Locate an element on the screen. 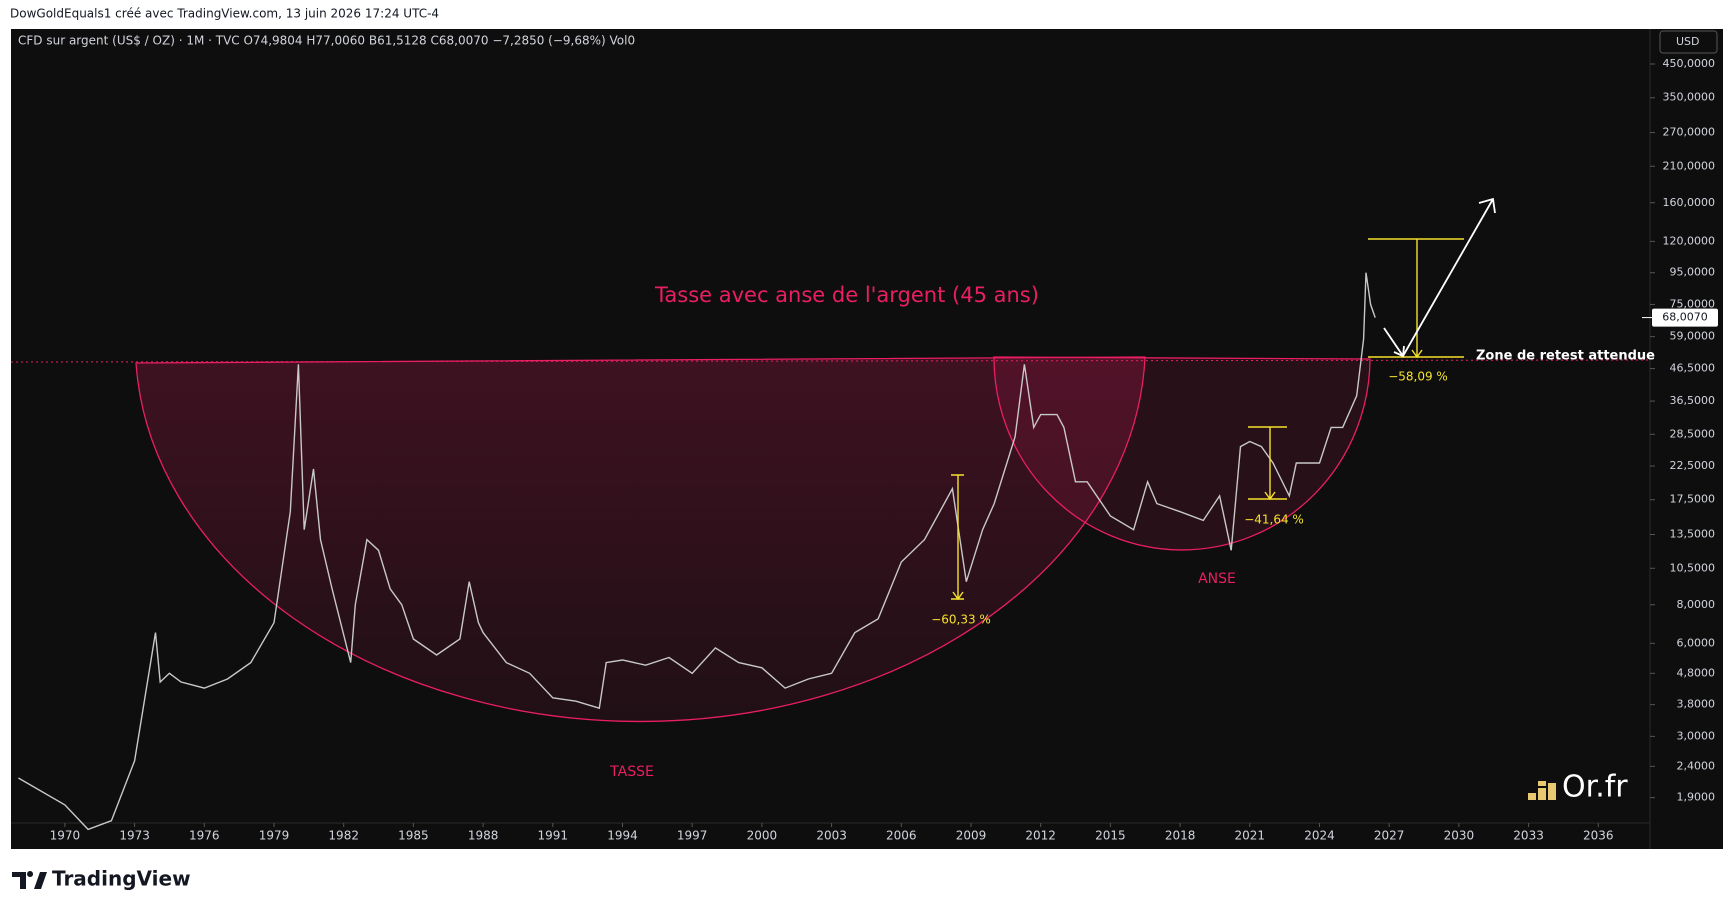  y-tick-label: 75,0000 is located at coordinates (1693, 303).